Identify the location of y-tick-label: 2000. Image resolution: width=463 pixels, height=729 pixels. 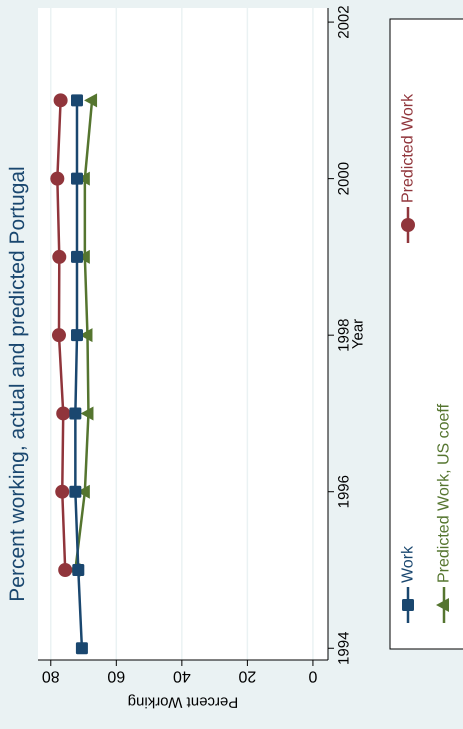
(344, 179).